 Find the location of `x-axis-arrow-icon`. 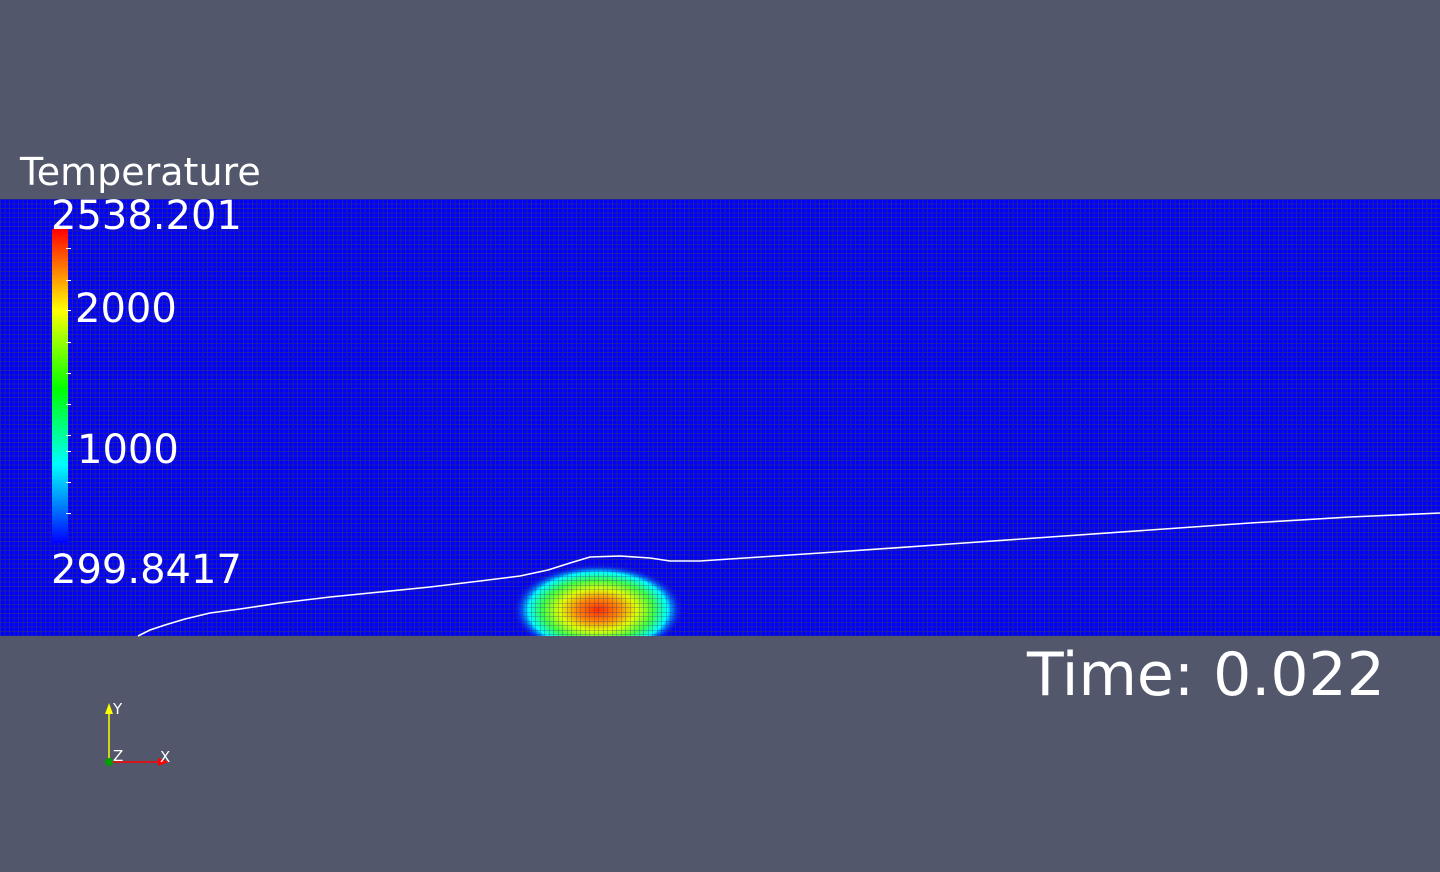

x-axis-arrow-icon is located at coordinates (163, 762).